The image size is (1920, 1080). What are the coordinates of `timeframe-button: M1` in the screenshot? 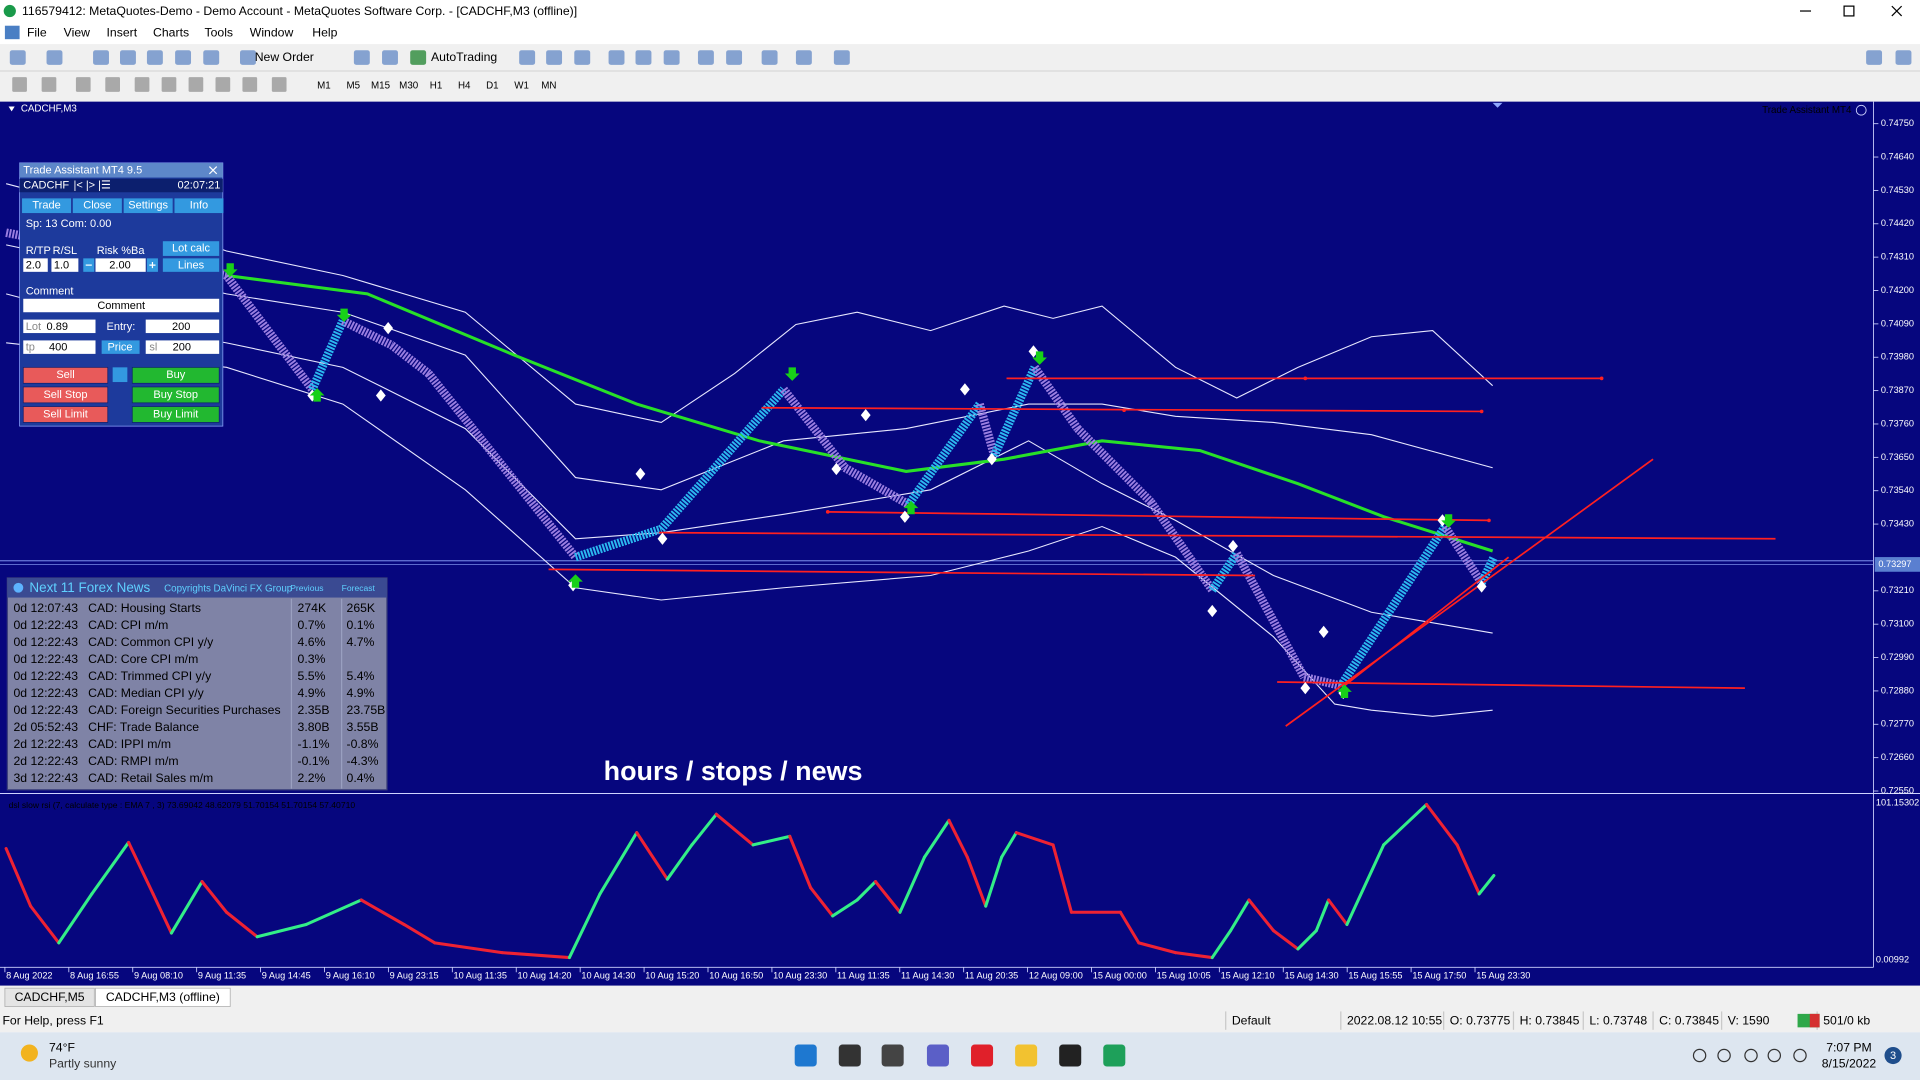 It's located at (324, 85).